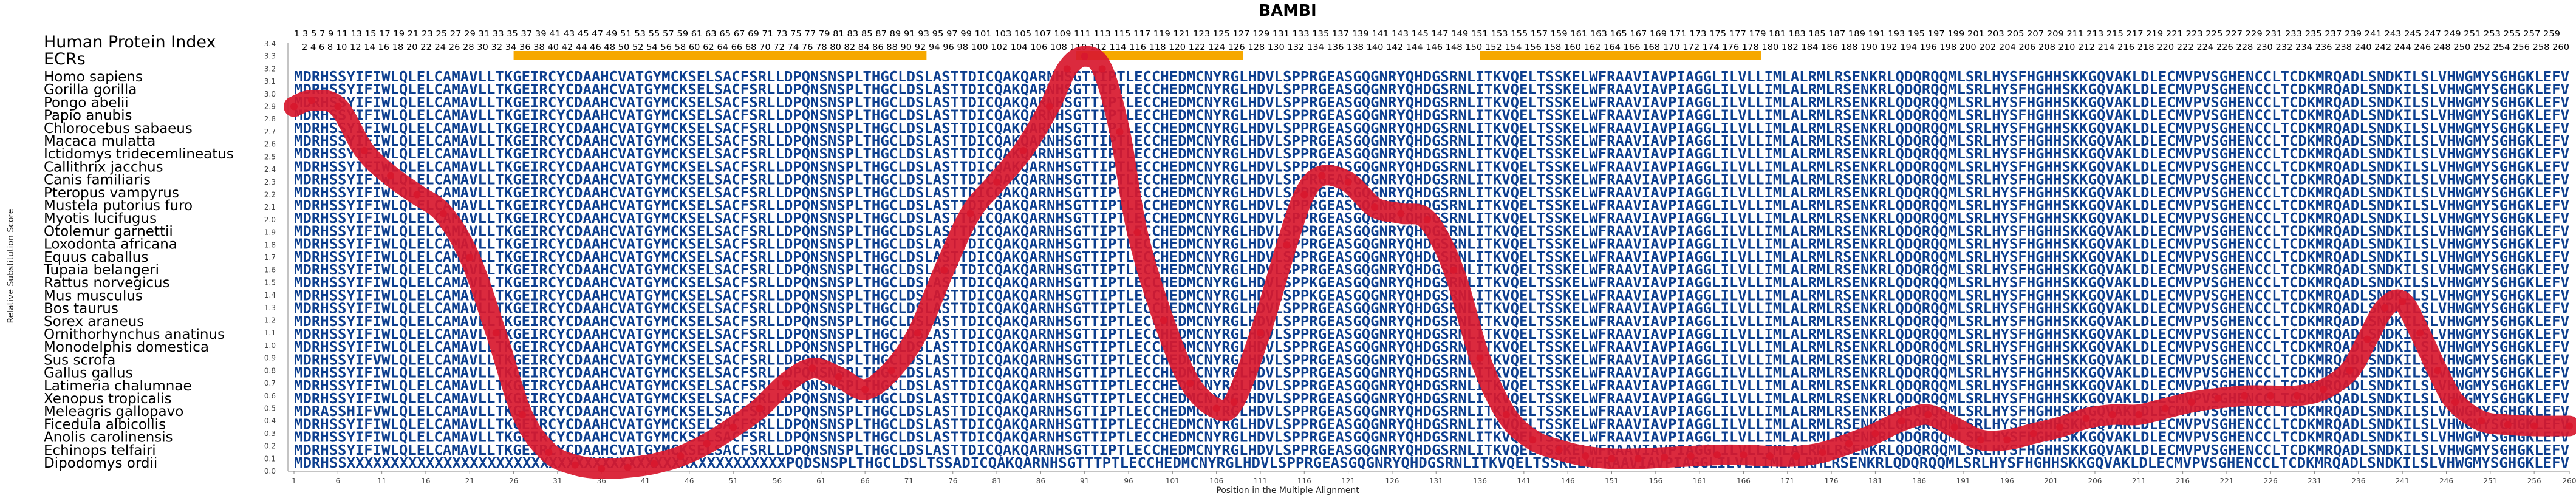  What do you see at coordinates (270, 333) in the screenshot?
I see `y-tick-label: 1.1` at bounding box center [270, 333].